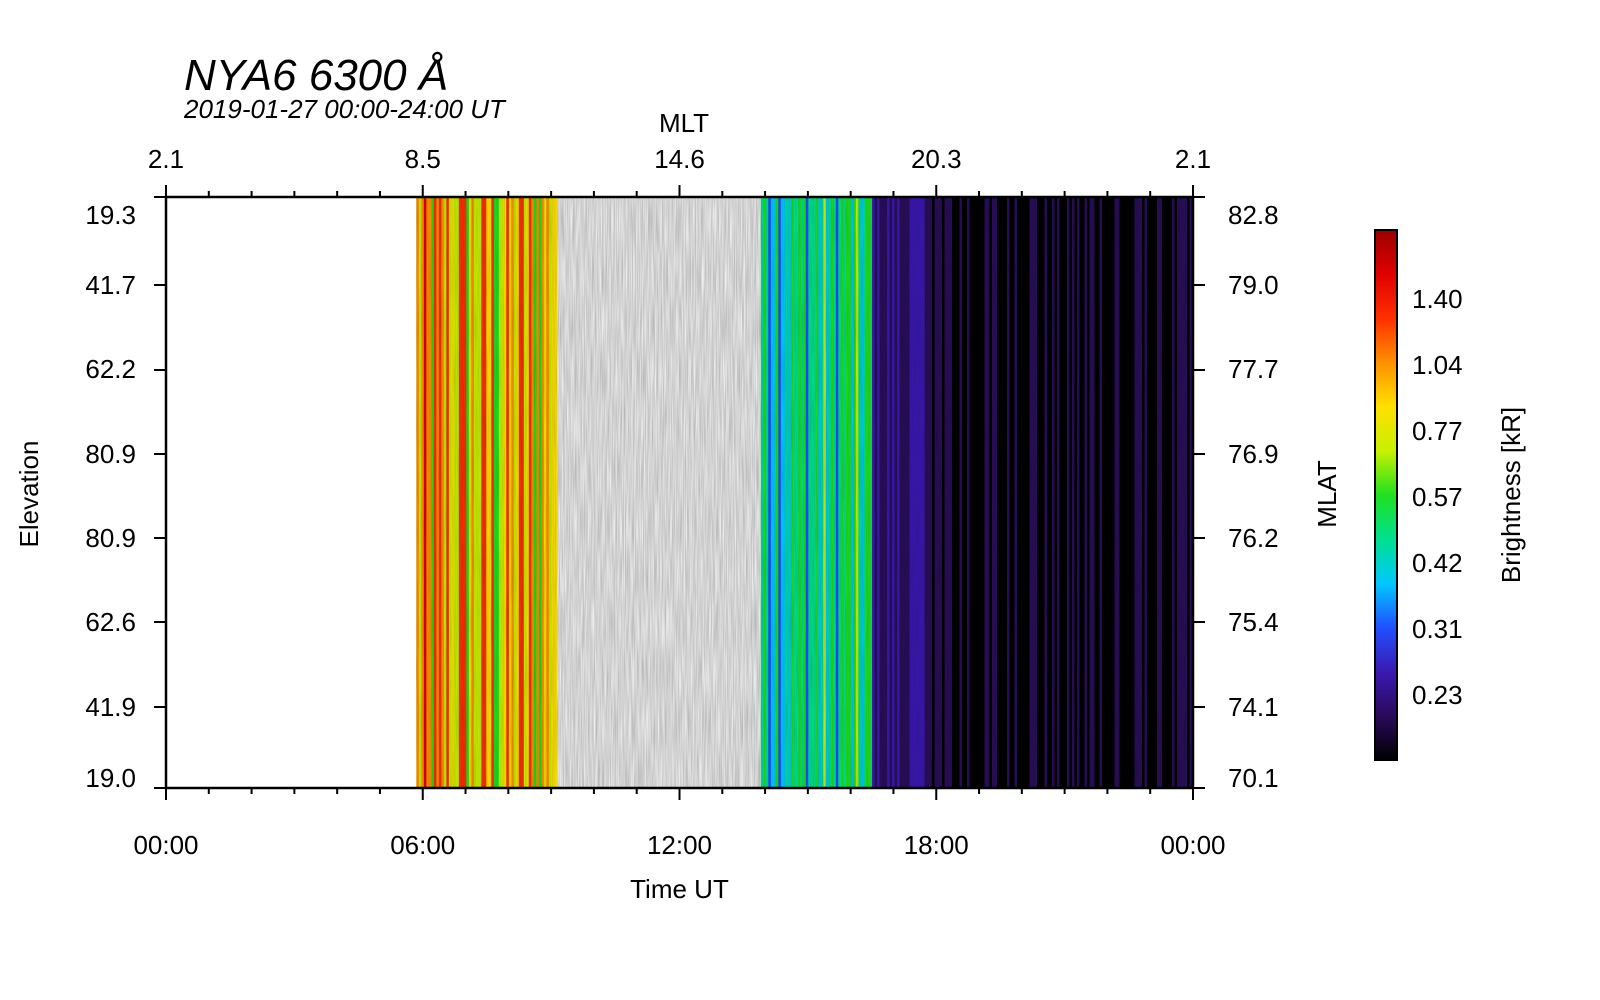 The height and width of the screenshot is (1000, 1600). I want to click on colorbar-tick-label: 0.77, so click(1437, 431).